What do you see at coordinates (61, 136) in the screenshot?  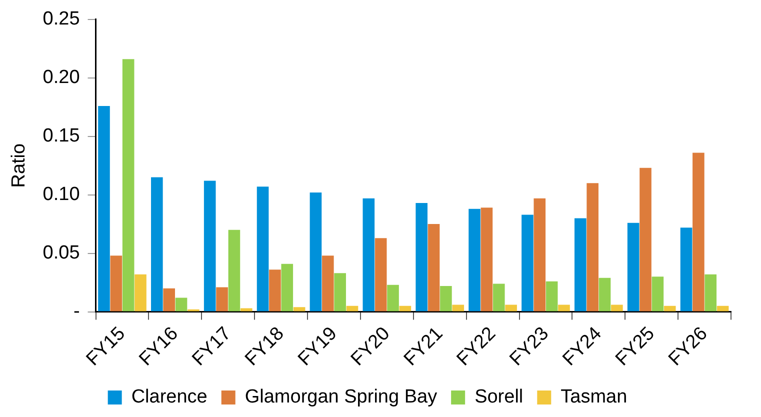 I see `y-tick-label: 0.15` at bounding box center [61, 136].